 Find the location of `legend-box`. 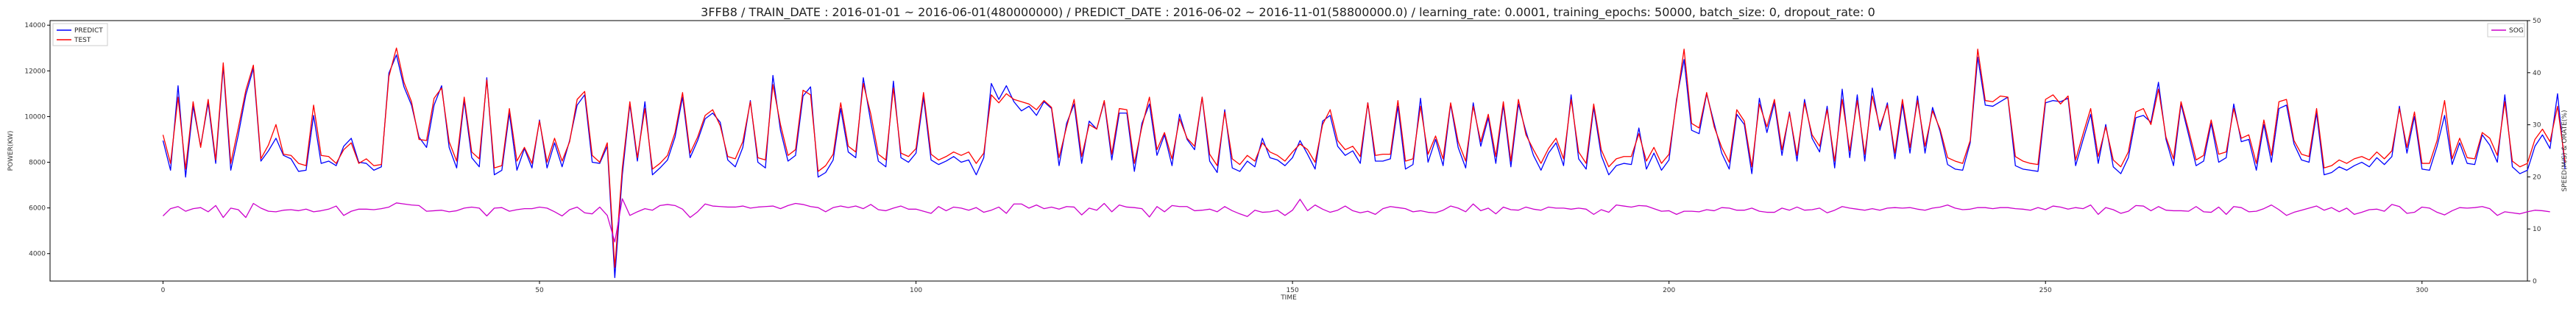

legend-box is located at coordinates (80, 34).